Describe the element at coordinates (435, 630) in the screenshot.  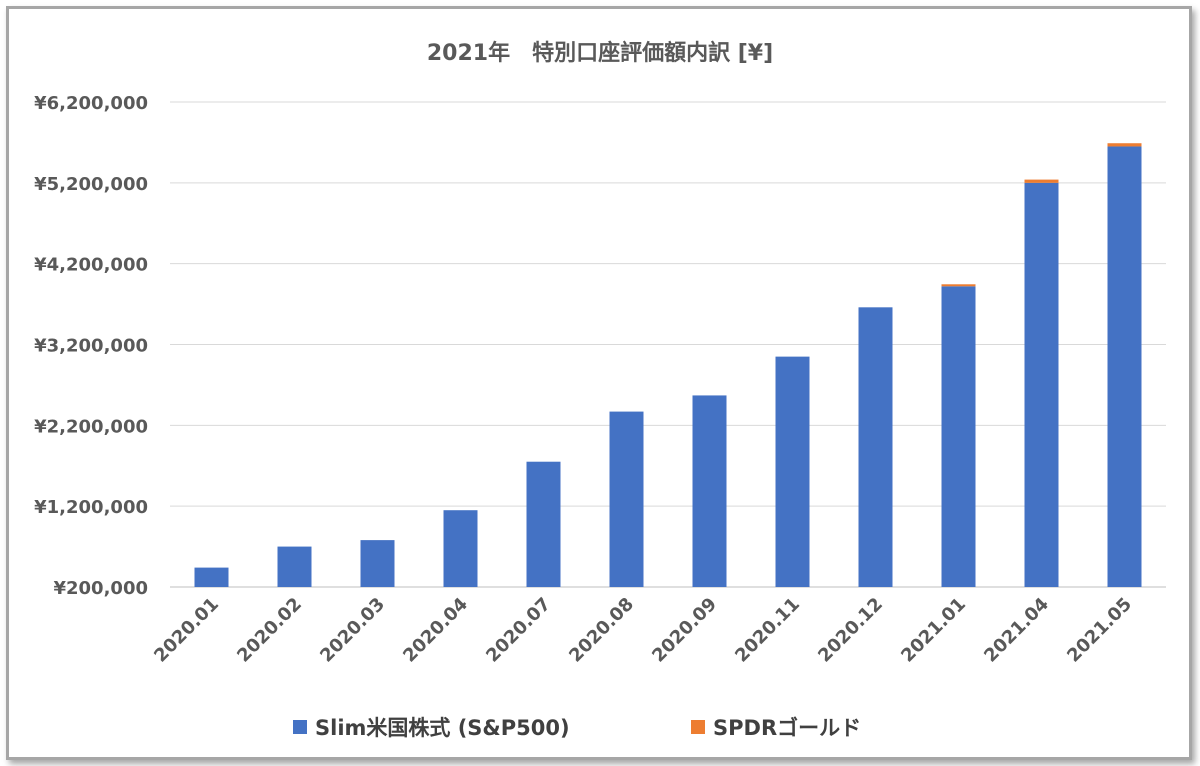
I see `x-tick-label: 2020.04` at that location.